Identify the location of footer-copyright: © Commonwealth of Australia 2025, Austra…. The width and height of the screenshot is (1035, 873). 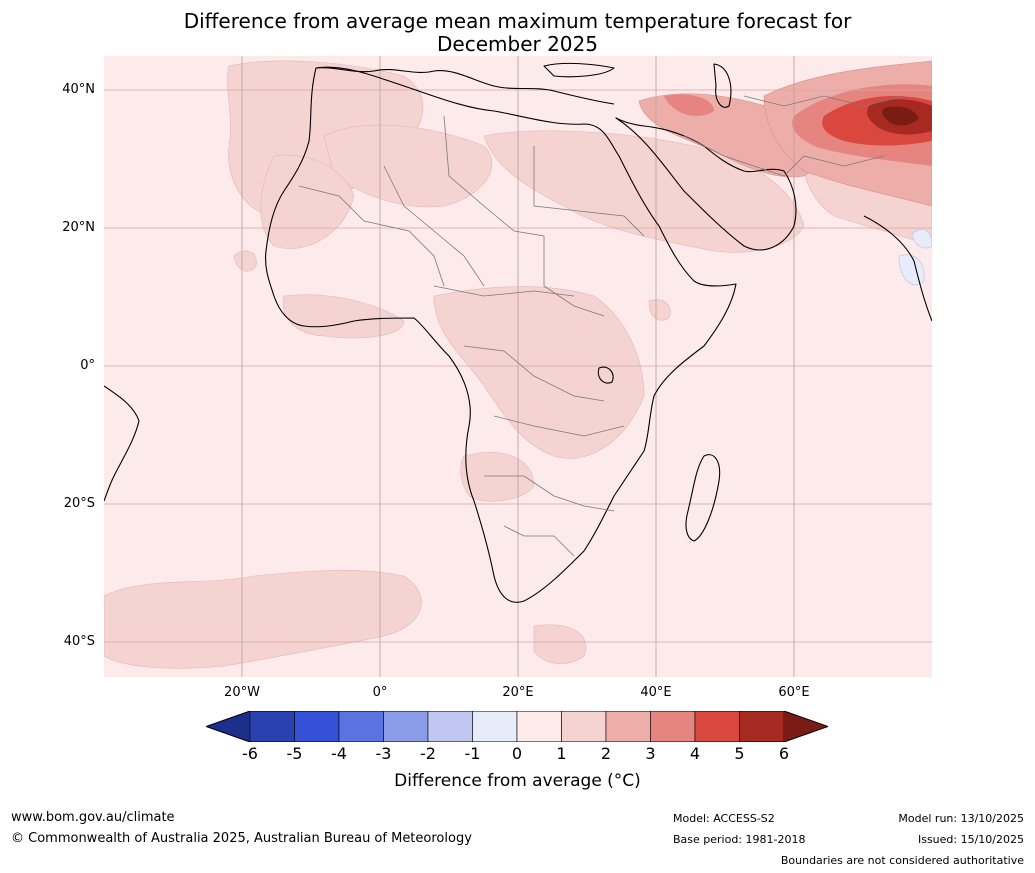
(241, 838).